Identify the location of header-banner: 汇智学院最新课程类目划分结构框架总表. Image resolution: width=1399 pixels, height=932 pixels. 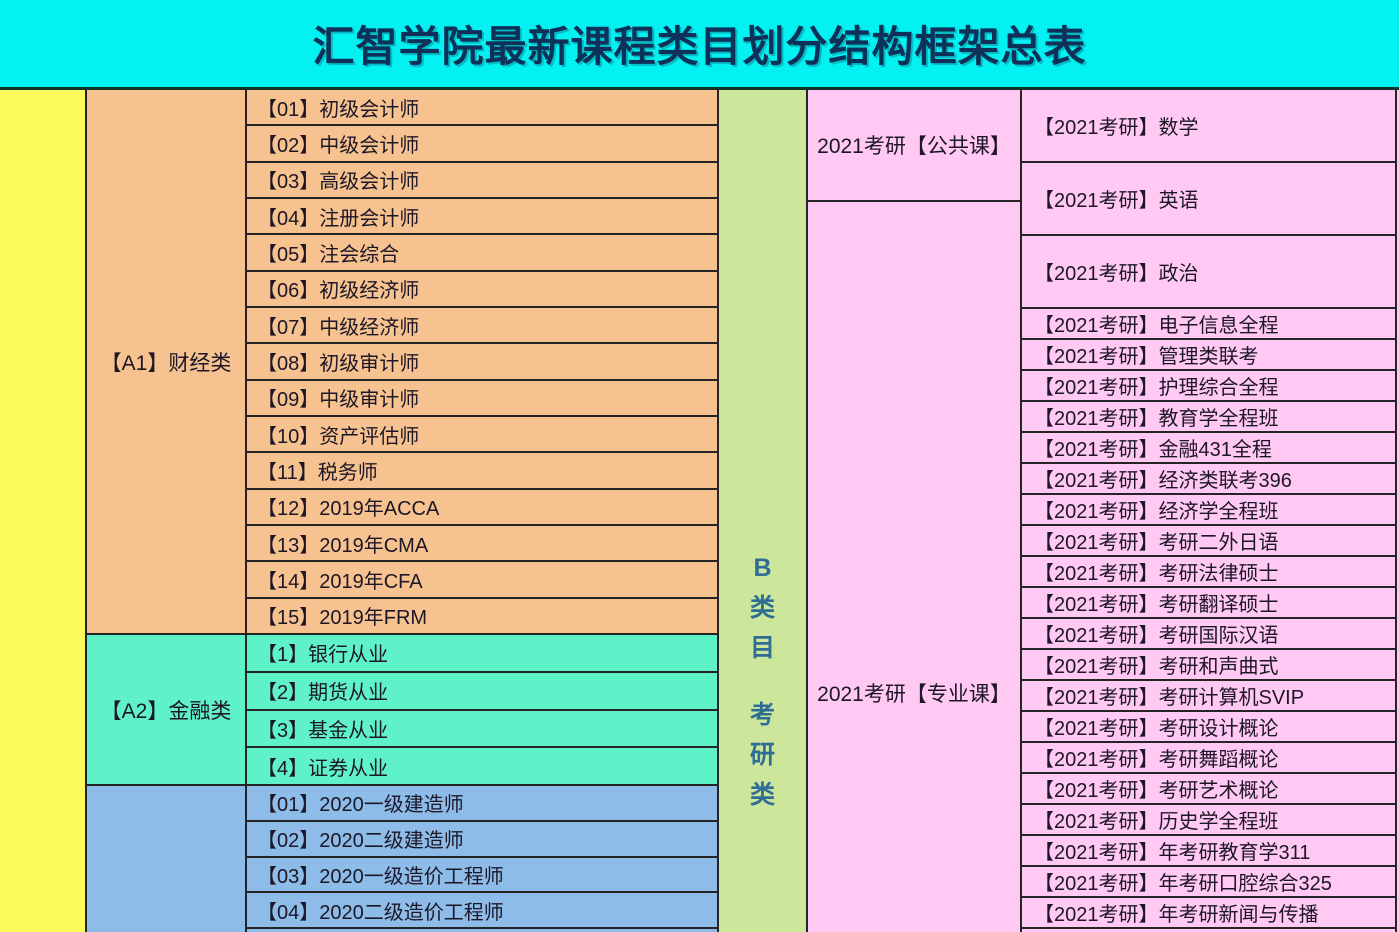
(699, 45).